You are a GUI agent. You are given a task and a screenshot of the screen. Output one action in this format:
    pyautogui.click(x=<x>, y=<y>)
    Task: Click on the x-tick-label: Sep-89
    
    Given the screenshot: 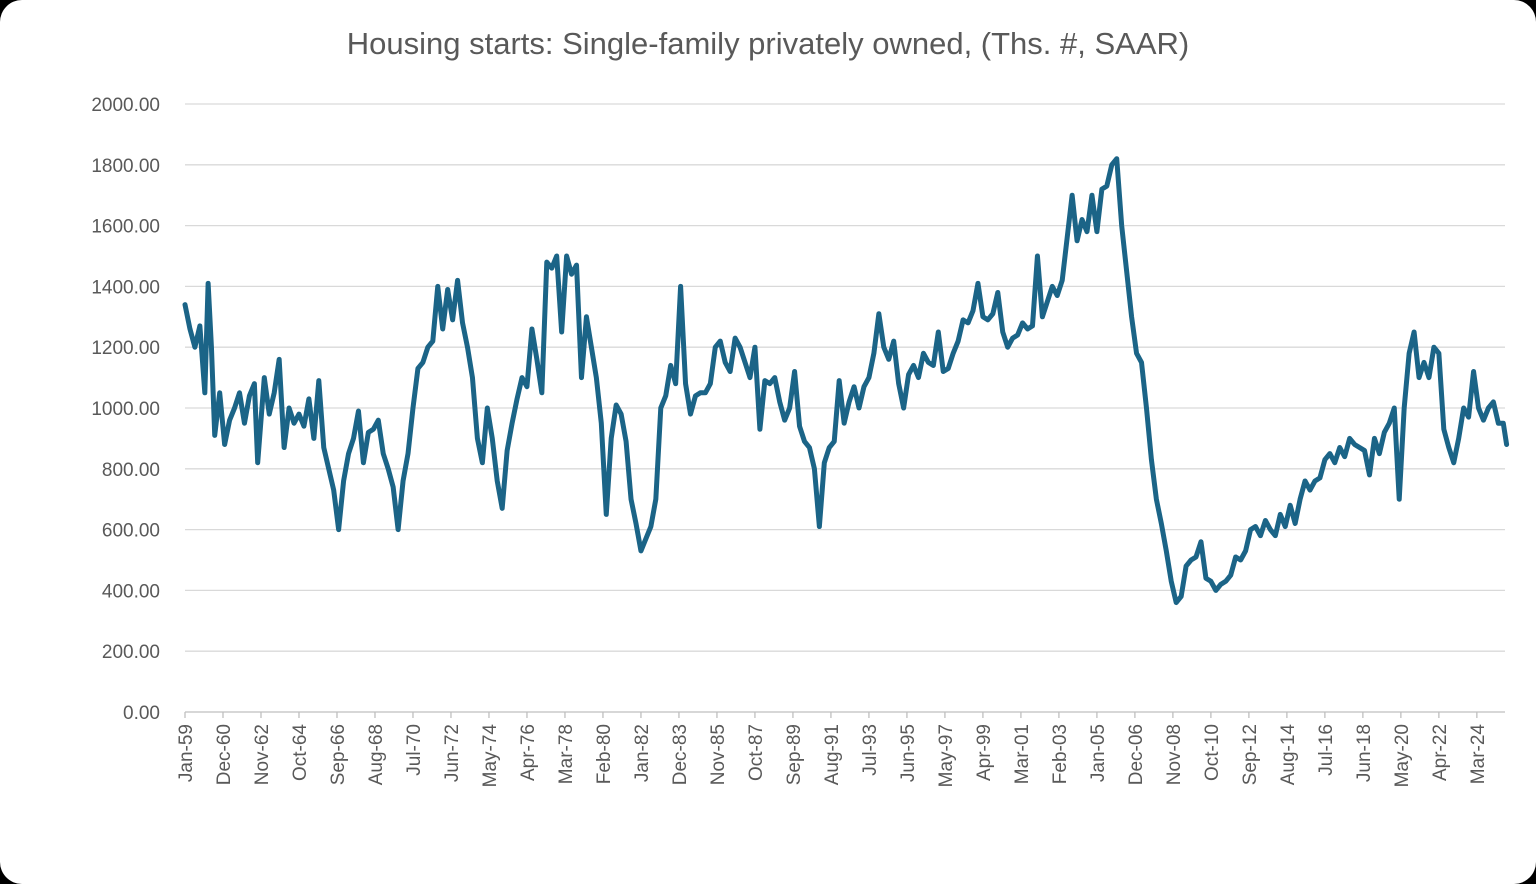 What is the action you would take?
    pyautogui.click(x=794, y=754)
    